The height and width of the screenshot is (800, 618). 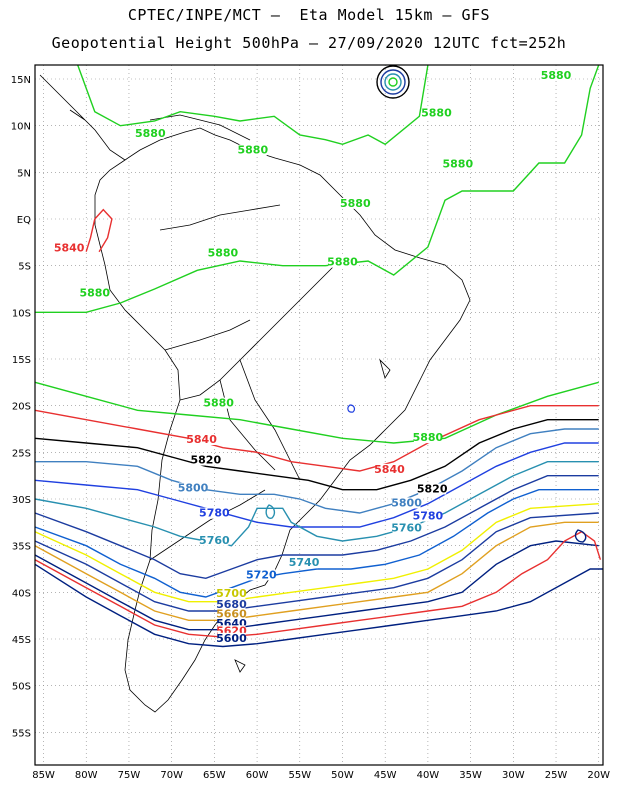 I want to click on lat-tick-label: 25S, so click(x=21, y=453).